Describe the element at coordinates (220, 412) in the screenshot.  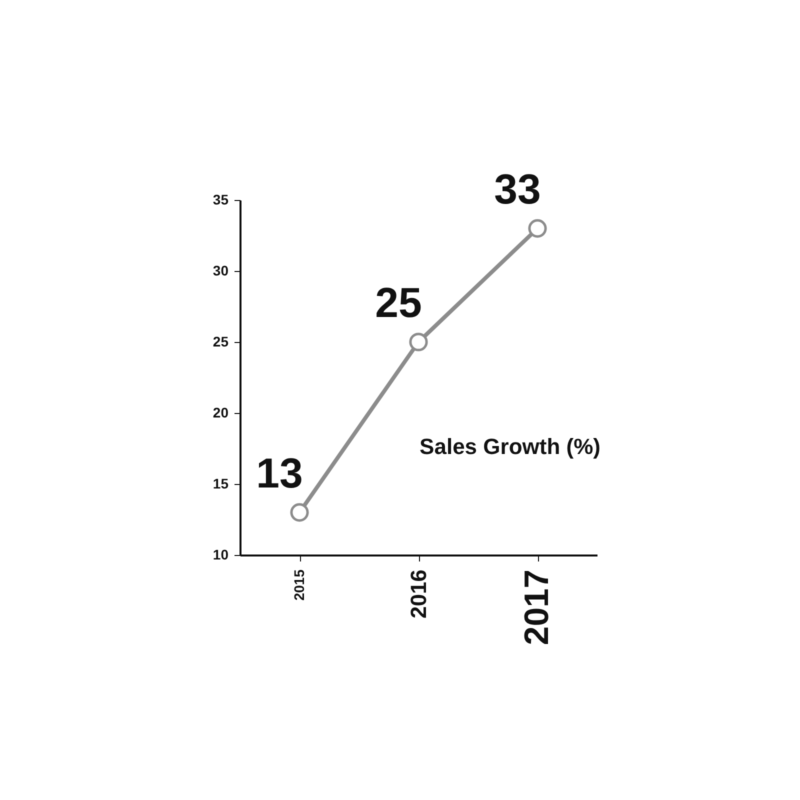
I see `y-tick-label: 20` at that location.